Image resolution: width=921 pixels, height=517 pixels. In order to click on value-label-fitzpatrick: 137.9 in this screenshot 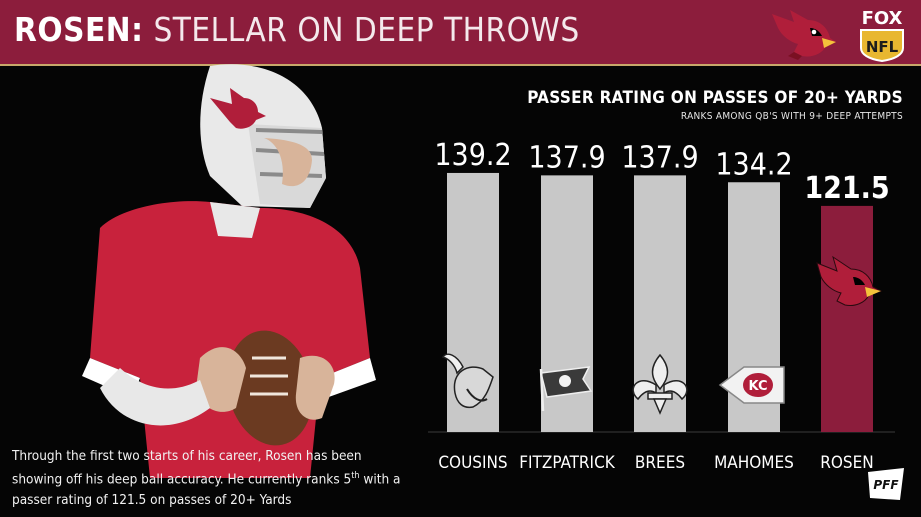, I will do `click(566, 157)`.